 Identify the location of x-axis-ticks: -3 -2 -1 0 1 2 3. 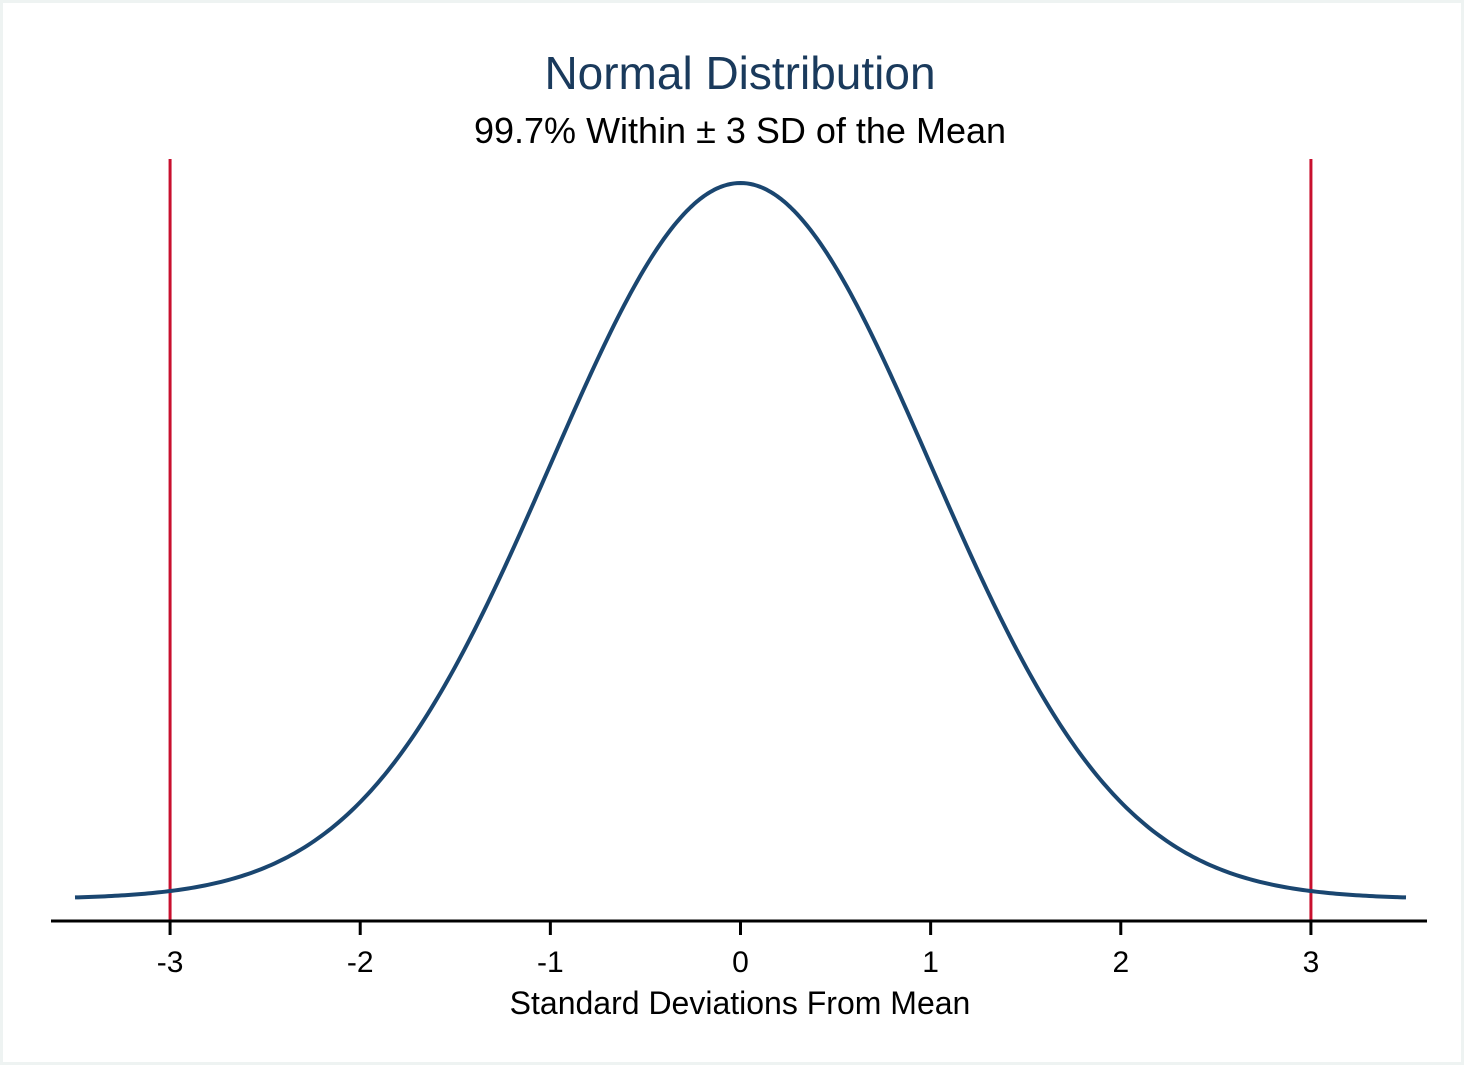
(738, 950).